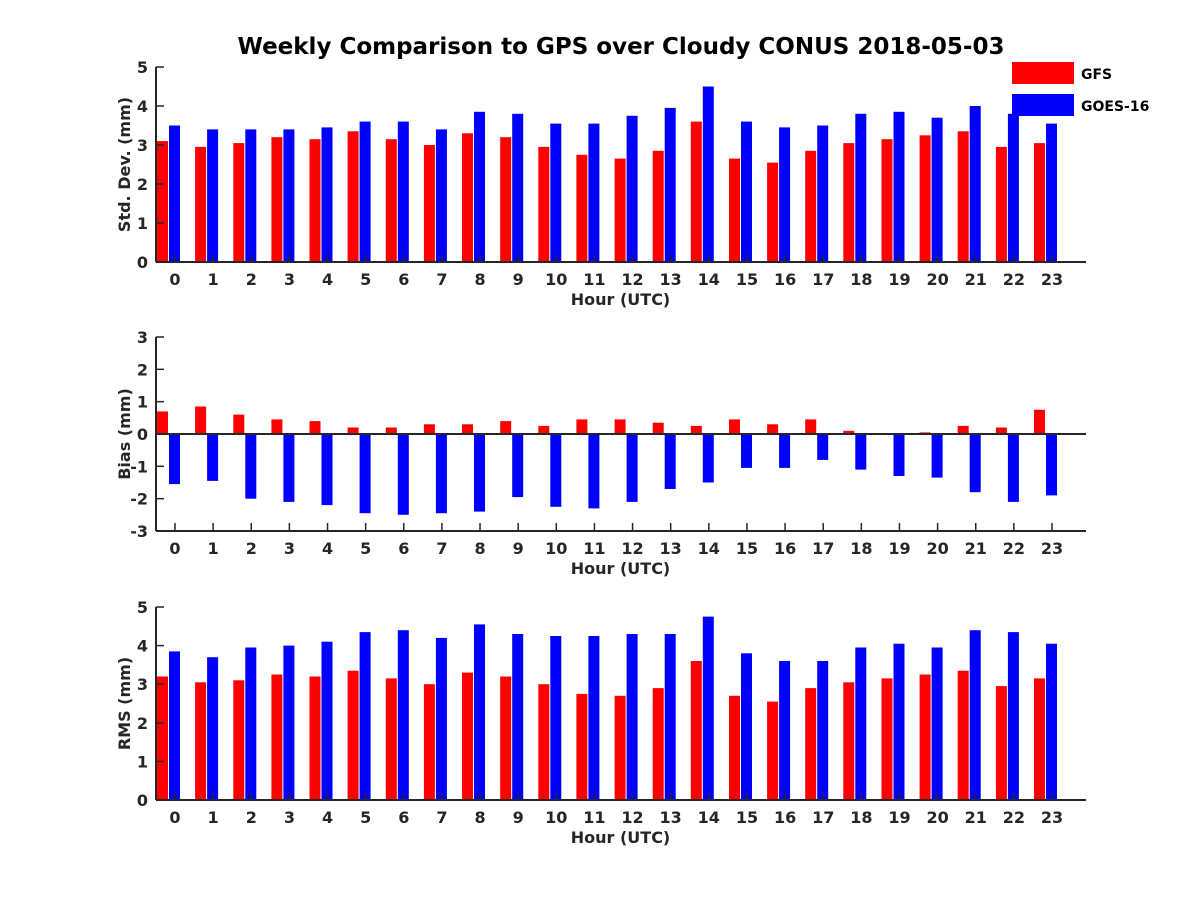 The height and width of the screenshot is (900, 1200). Describe the element at coordinates (479, 548) in the screenshot. I see `x-tick-label: 8` at that location.